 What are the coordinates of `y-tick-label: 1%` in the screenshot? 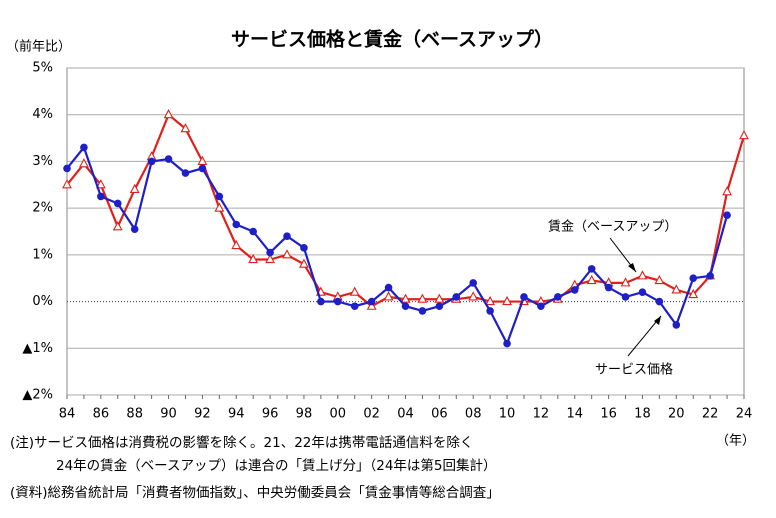 It's located at (42, 254).